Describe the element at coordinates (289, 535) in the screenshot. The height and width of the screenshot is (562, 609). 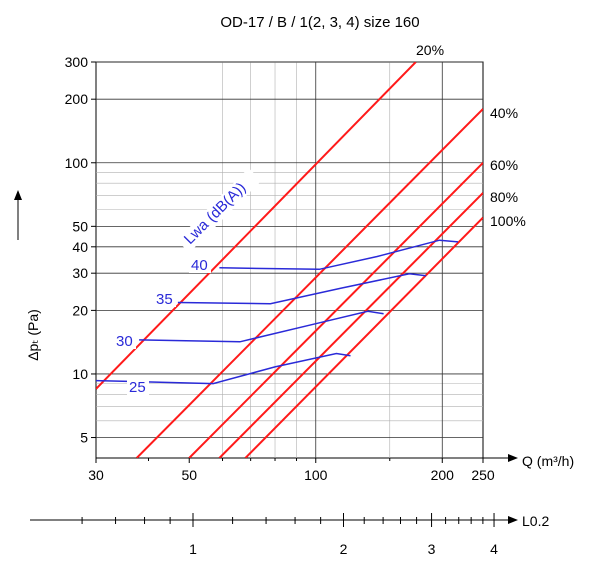
I see `secondary-axis: L0.2 1 2 3 4` at that location.